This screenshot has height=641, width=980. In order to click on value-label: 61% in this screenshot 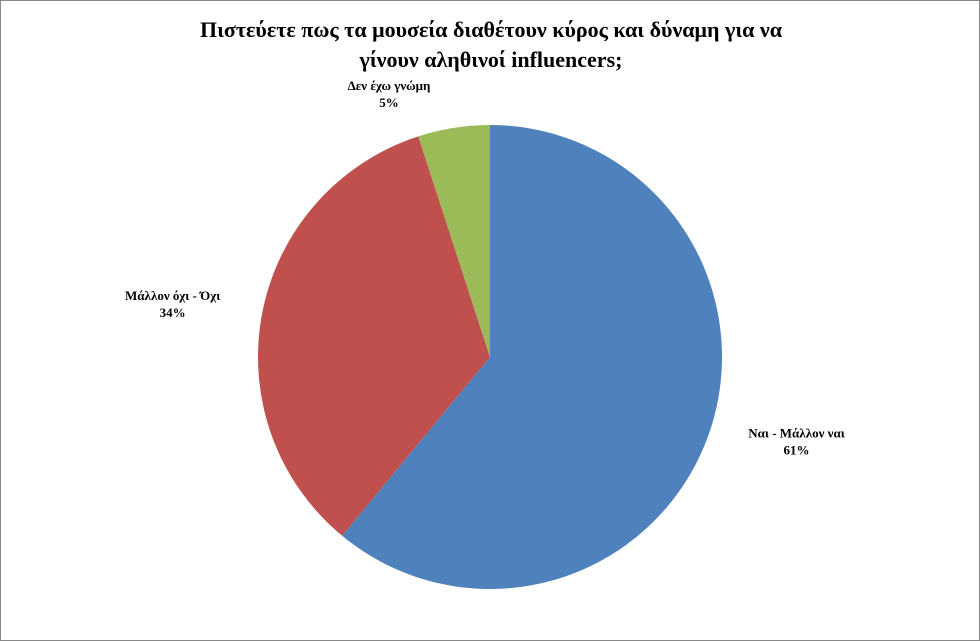, I will do `click(797, 450)`.